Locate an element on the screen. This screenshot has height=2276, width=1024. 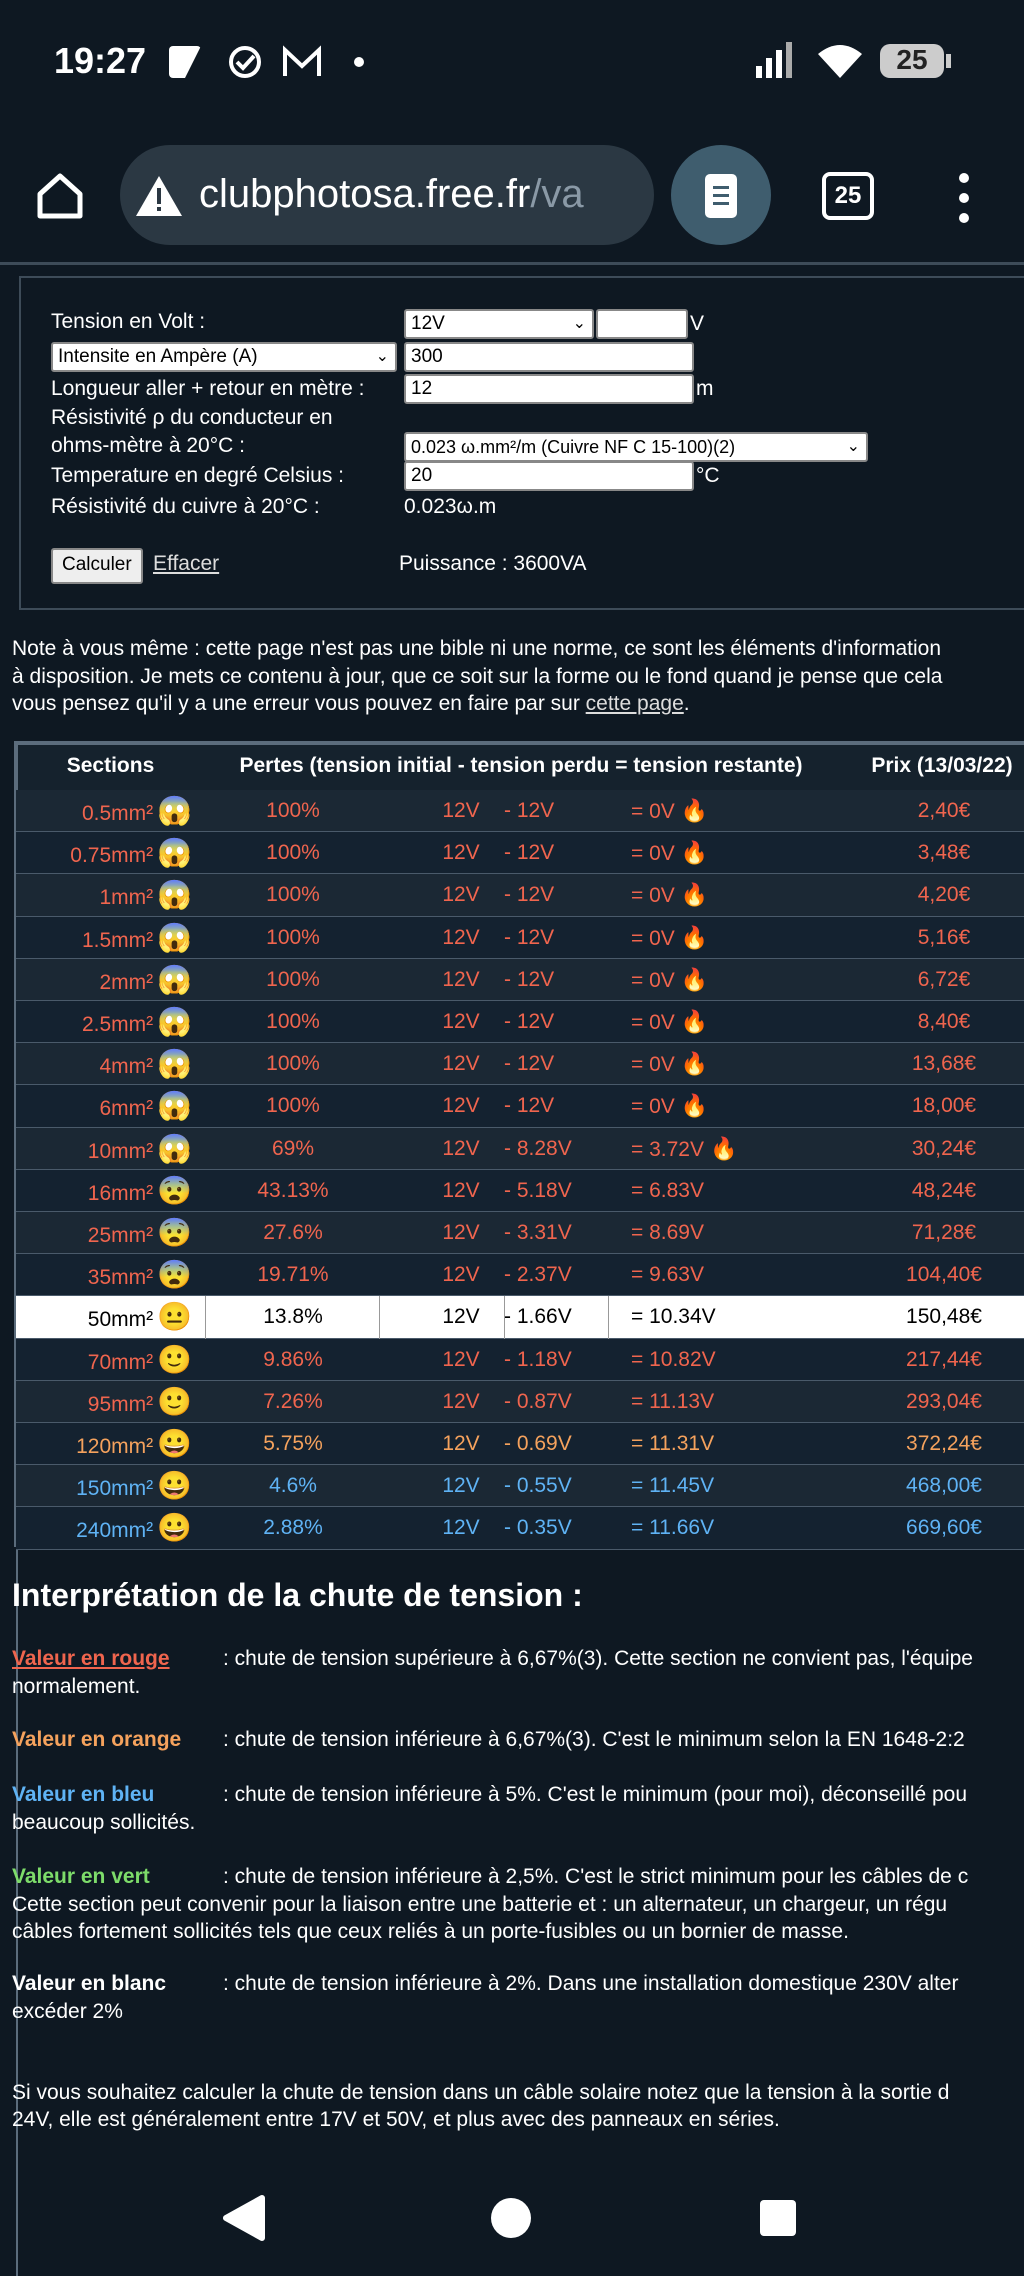
price: 669,60€ is located at coordinates (944, 1528).